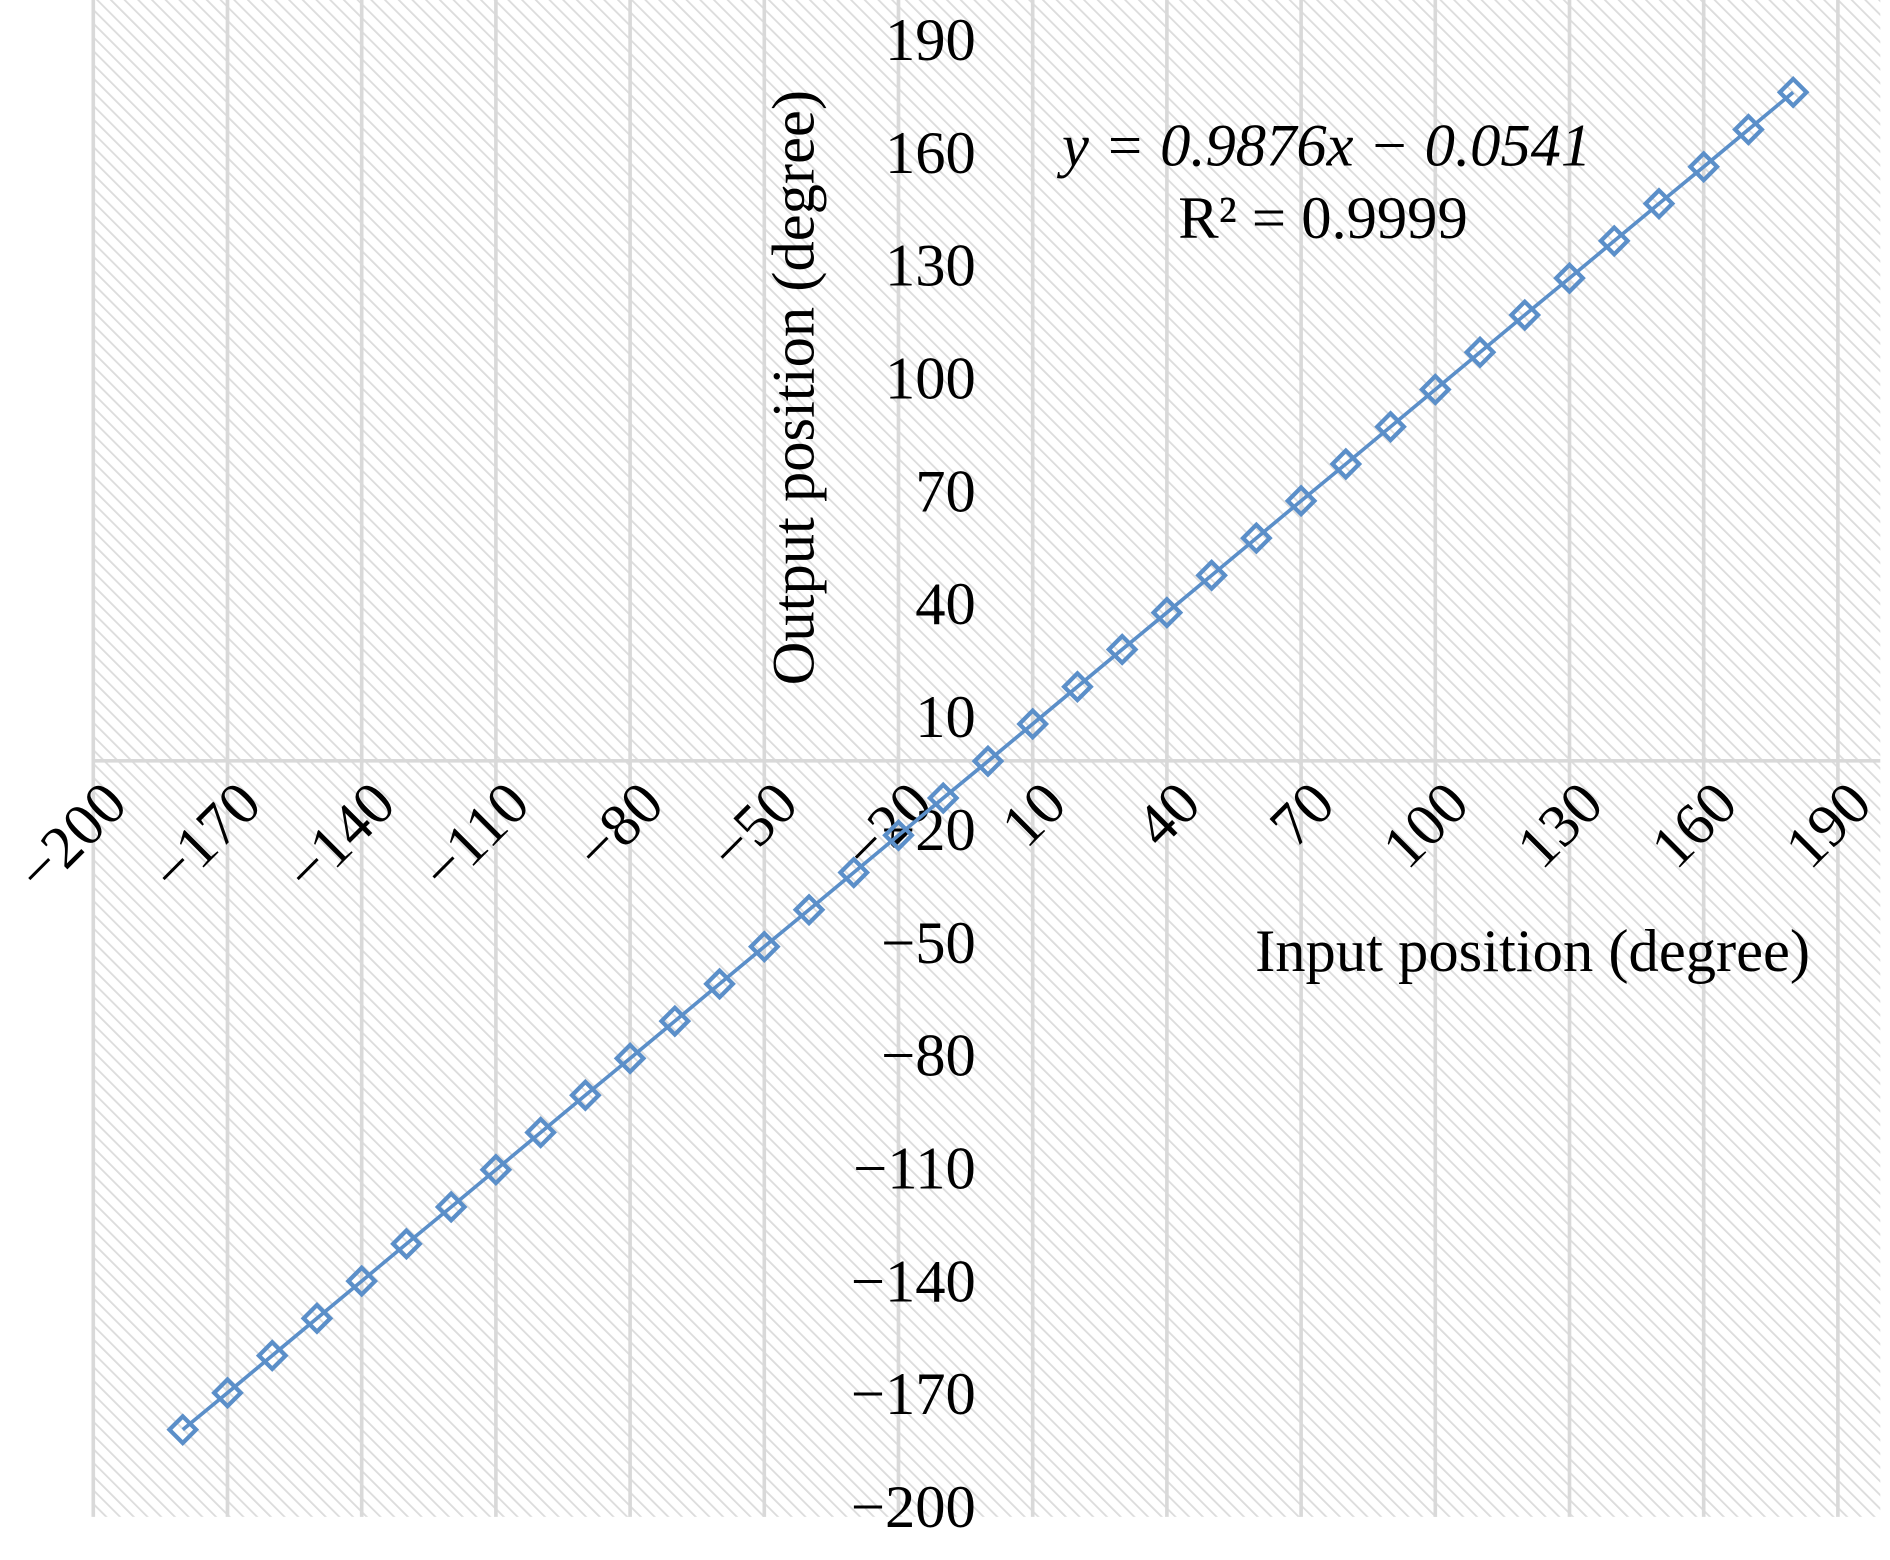 Image resolution: width=1890 pixels, height=1560 pixels. What do you see at coordinates (794, 387) in the screenshot?
I see `y-axis-title: Output position (degree)` at bounding box center [794, 387].